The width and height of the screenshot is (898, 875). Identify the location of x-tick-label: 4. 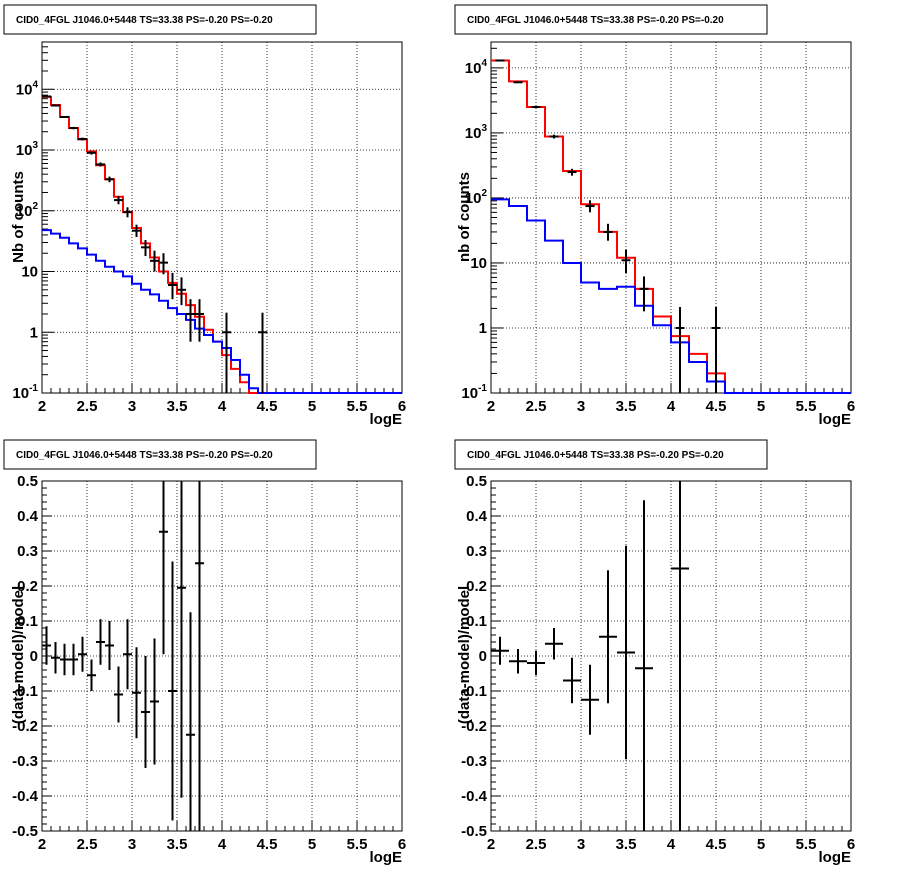
(222, 406).